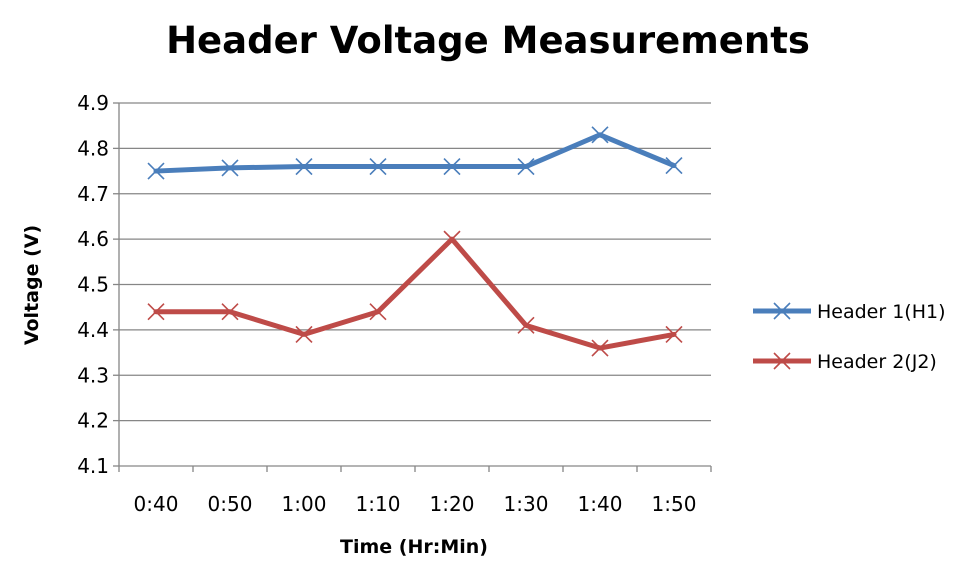 This screenshot has width=979, height=581. Describe the element at coordinates (414, 547) in the screenshot. I see `x-axis-label: Time (Hr:Min)` at that location.